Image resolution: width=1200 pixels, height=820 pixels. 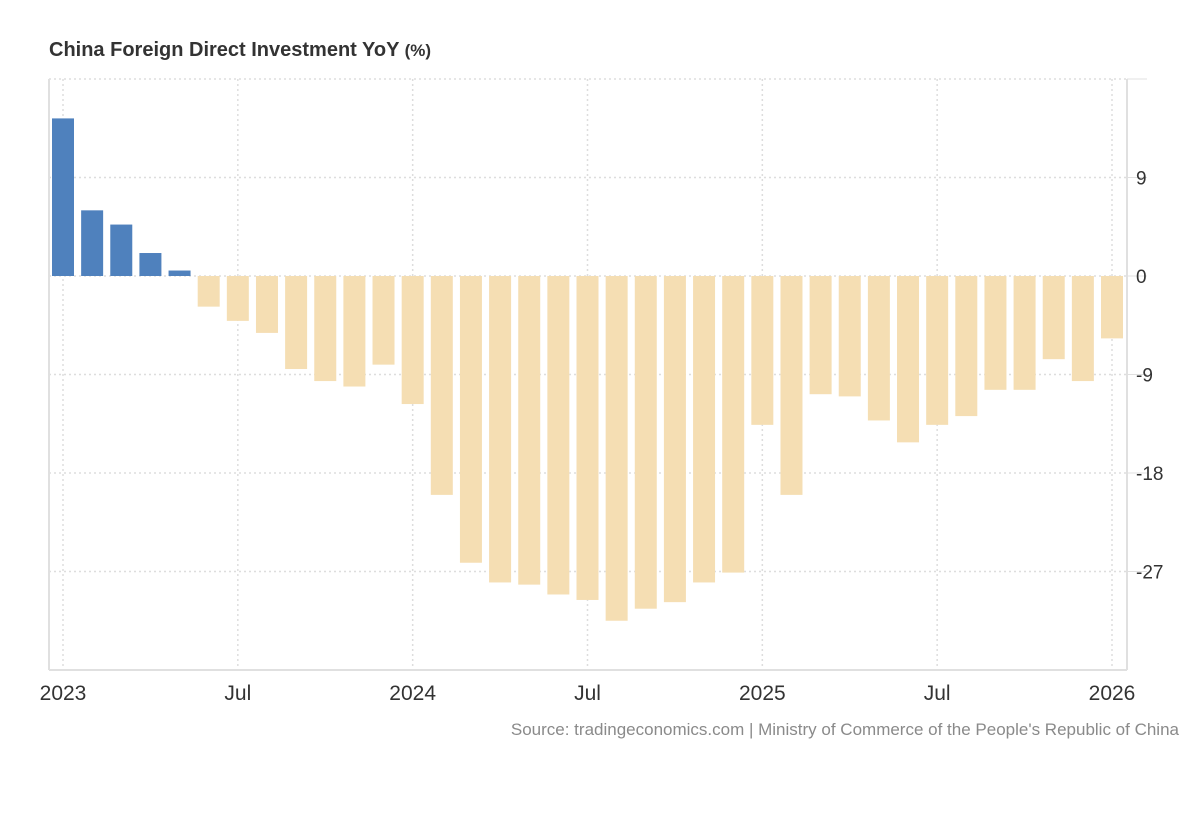 I want to click on y-tick-label: 9, so click(x=1141, y=179).